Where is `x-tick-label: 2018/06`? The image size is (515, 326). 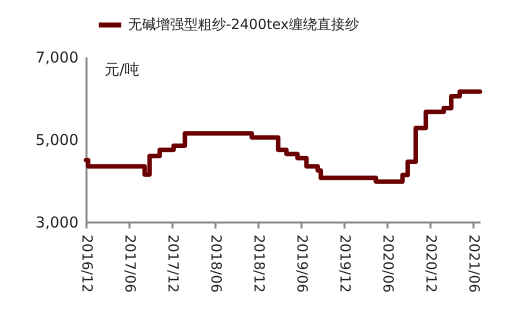
x-tick-label: 2018/06 is located at coordinates (215, 263).